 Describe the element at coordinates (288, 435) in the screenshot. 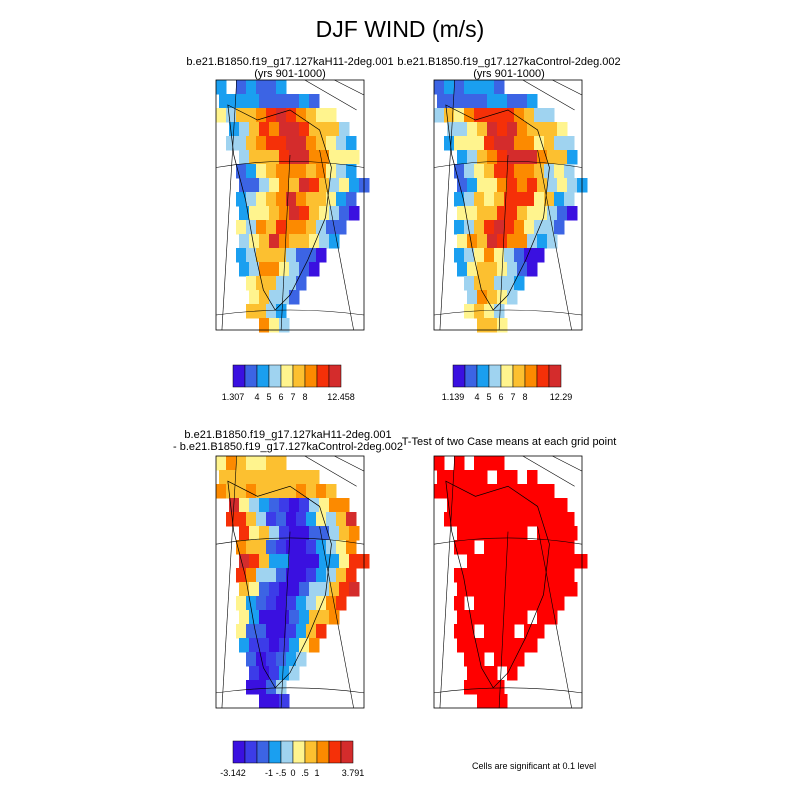

I see `panel-3-title-line1: b.e21.B1850.f19_g17.127kaH11-2deg.001` at that location.